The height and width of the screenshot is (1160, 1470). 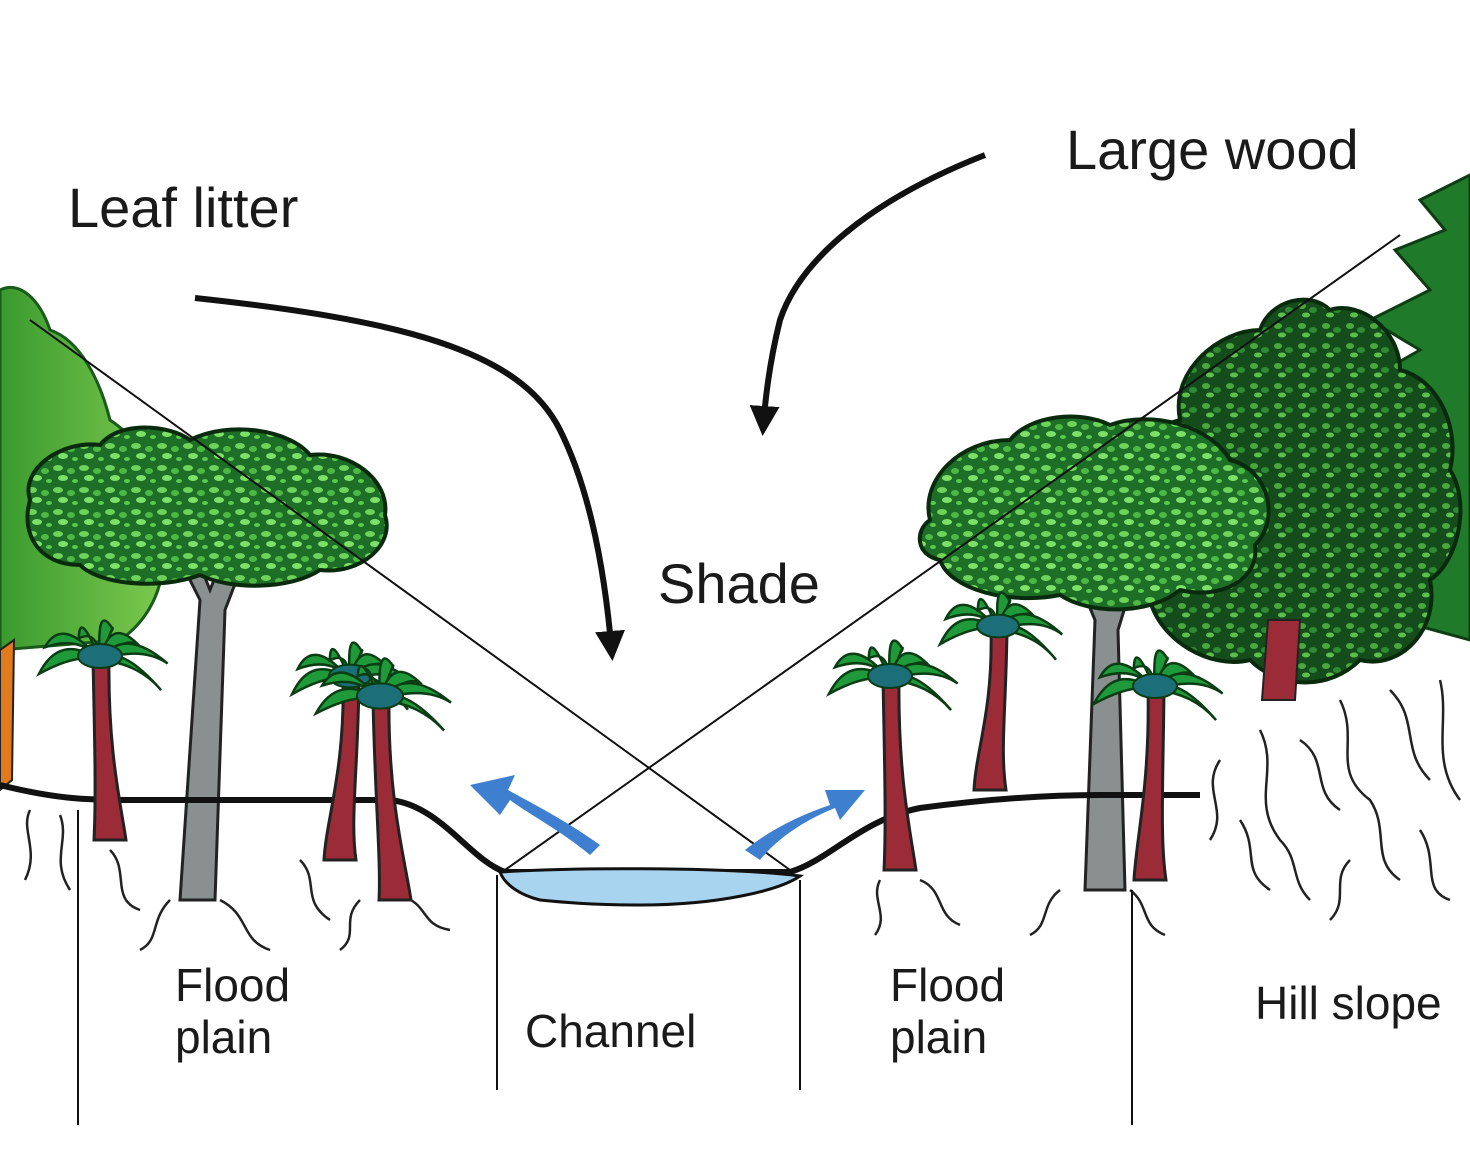 What do you see at coordinates (868, 294) in the screenshot?
I see `large-wood-arrow` at bounding box center [868, 294].